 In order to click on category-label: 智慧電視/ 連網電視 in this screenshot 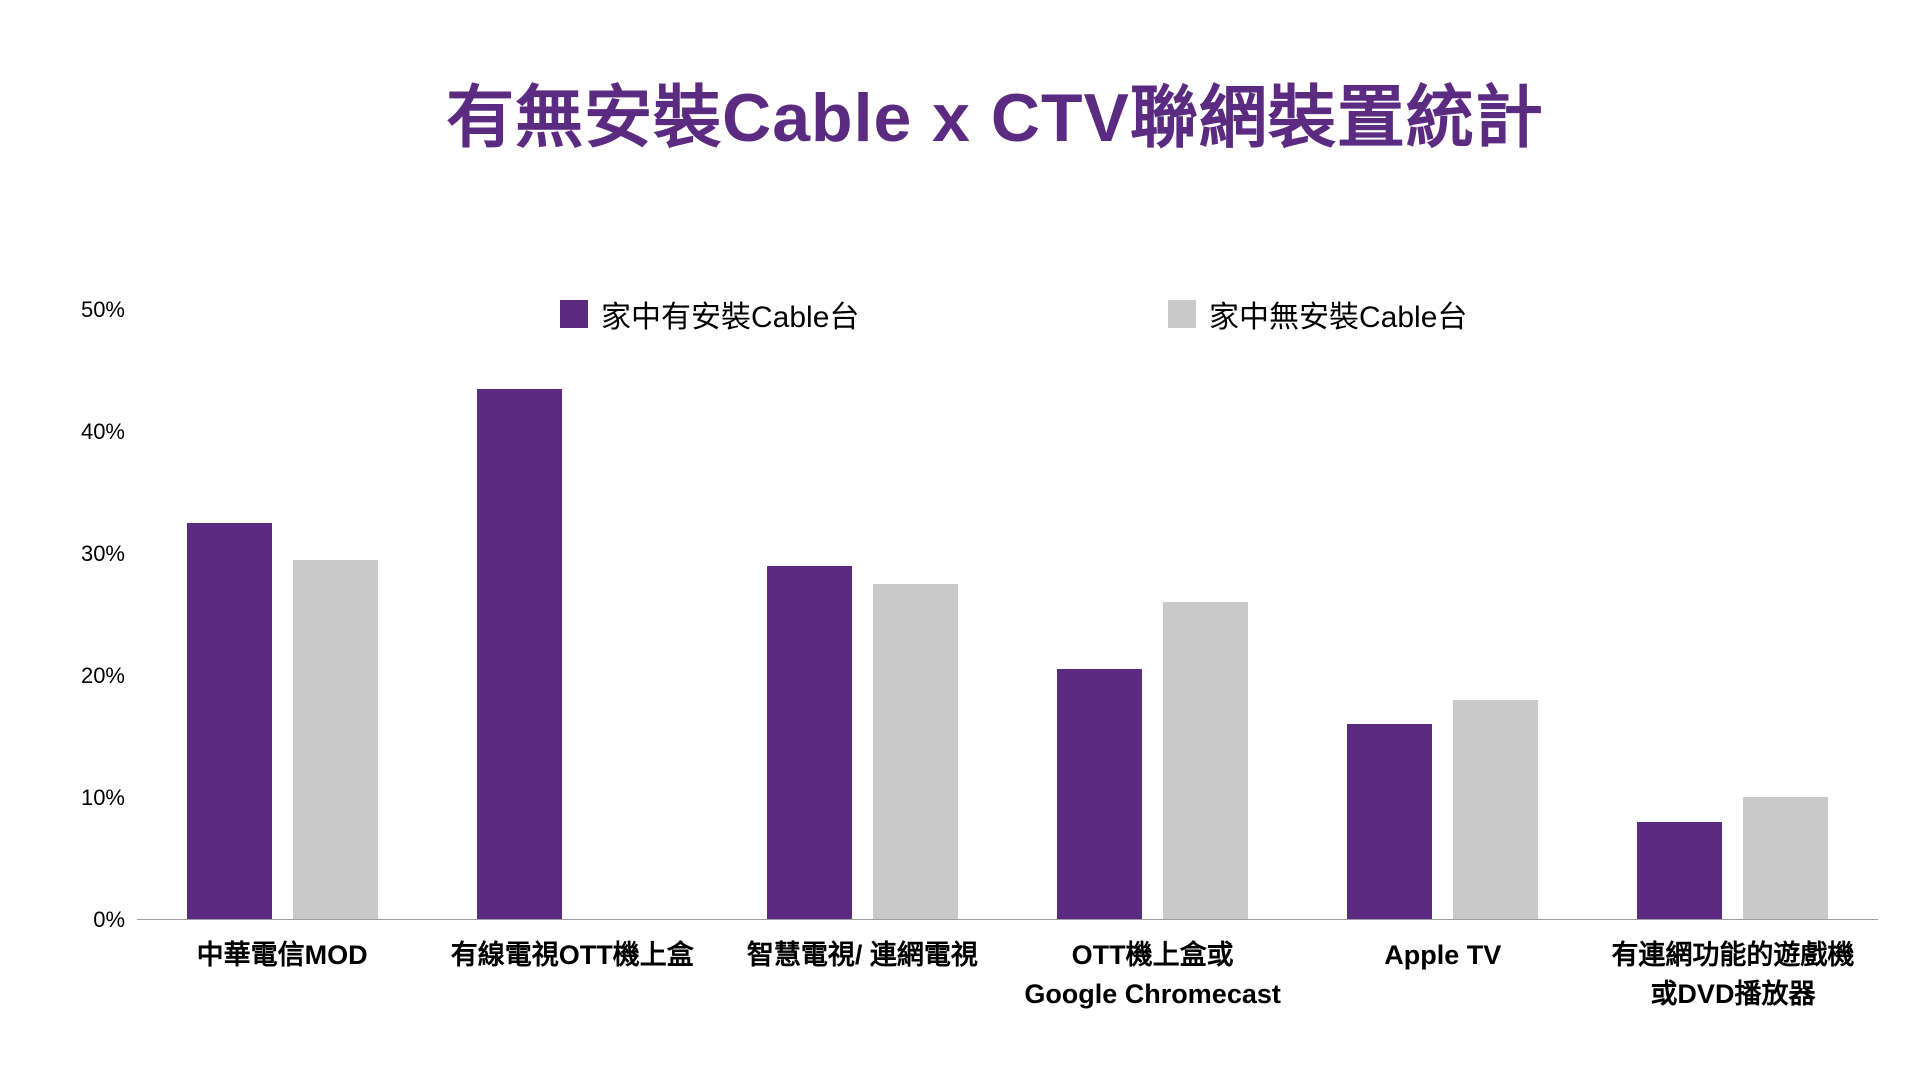, I will do `click(862, 955)`.